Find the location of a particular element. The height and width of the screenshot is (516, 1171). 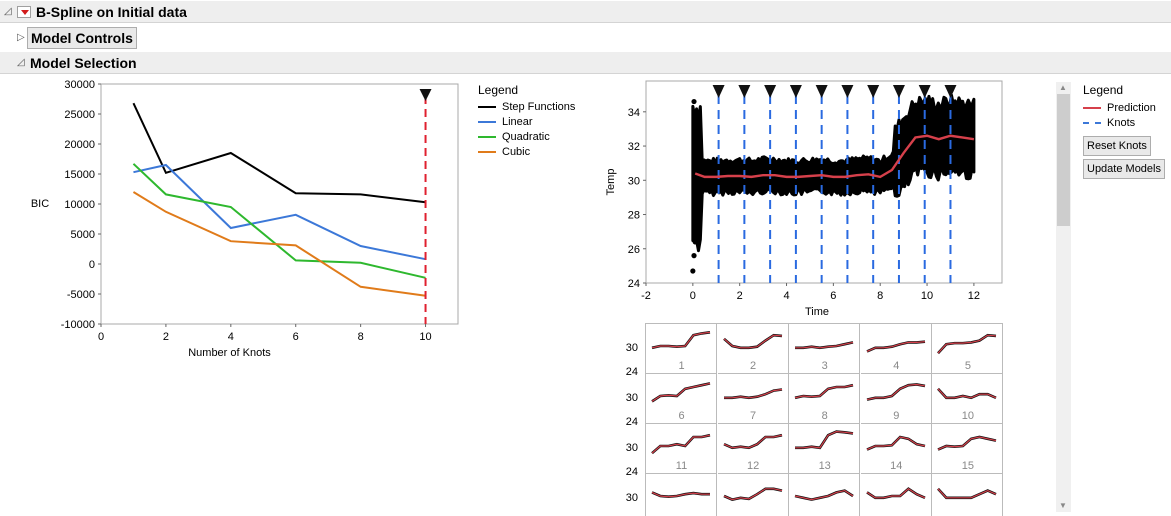

y-tick-label: 30 is located at coordinates (634, 181).